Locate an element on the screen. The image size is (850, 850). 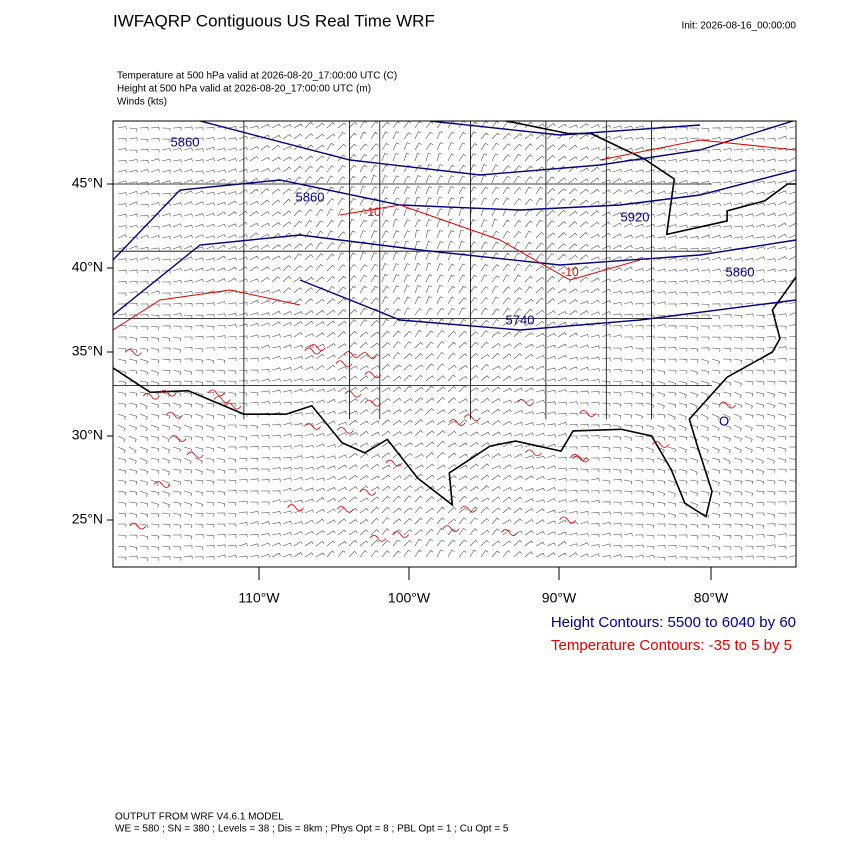
height-contour is located at coordinates (565, 128).